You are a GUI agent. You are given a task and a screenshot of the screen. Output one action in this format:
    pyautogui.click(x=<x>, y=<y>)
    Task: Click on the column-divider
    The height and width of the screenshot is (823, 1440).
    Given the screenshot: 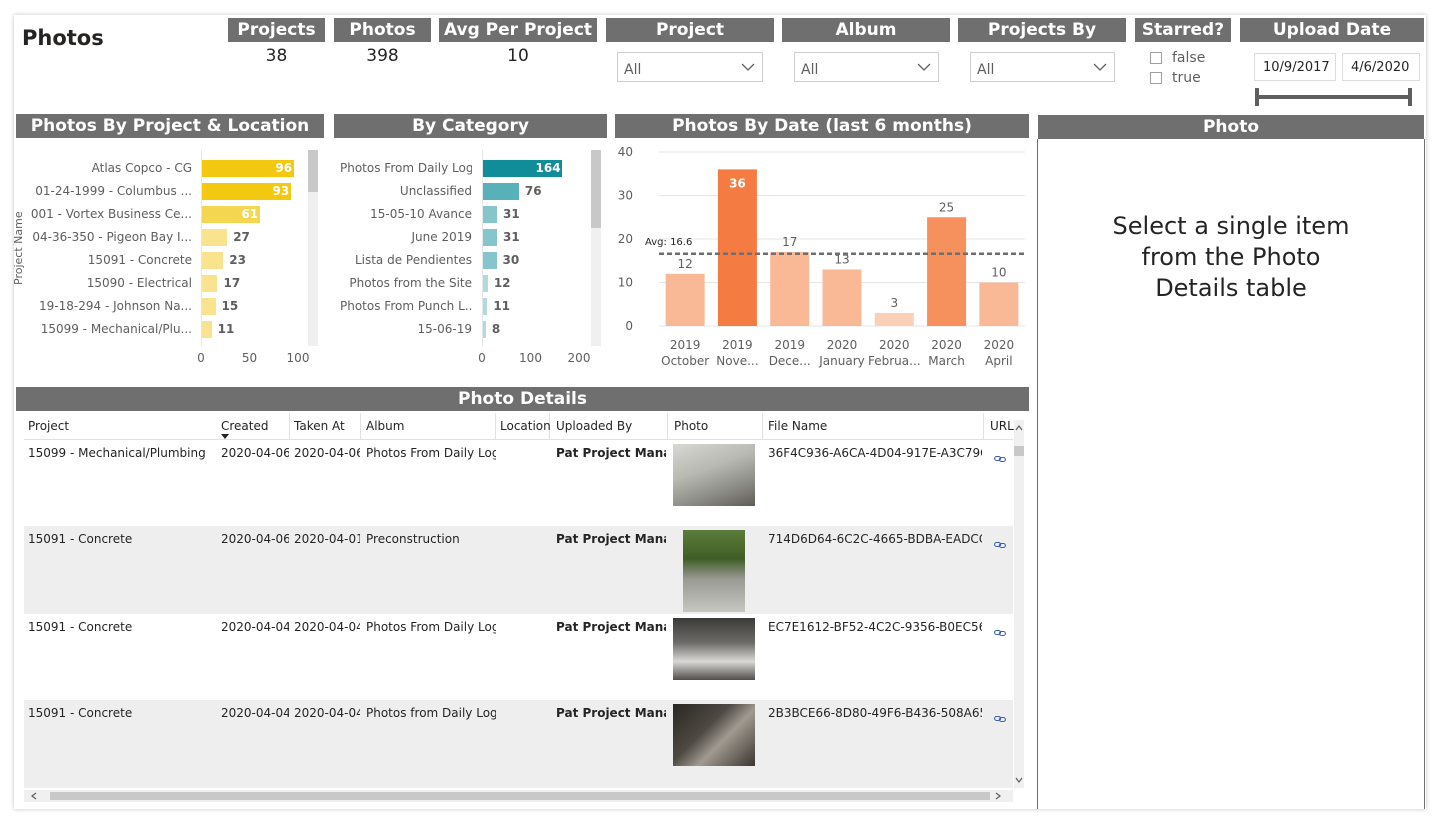 What is the action you would take?
    pyautogui.click(x=360, y=426)
    